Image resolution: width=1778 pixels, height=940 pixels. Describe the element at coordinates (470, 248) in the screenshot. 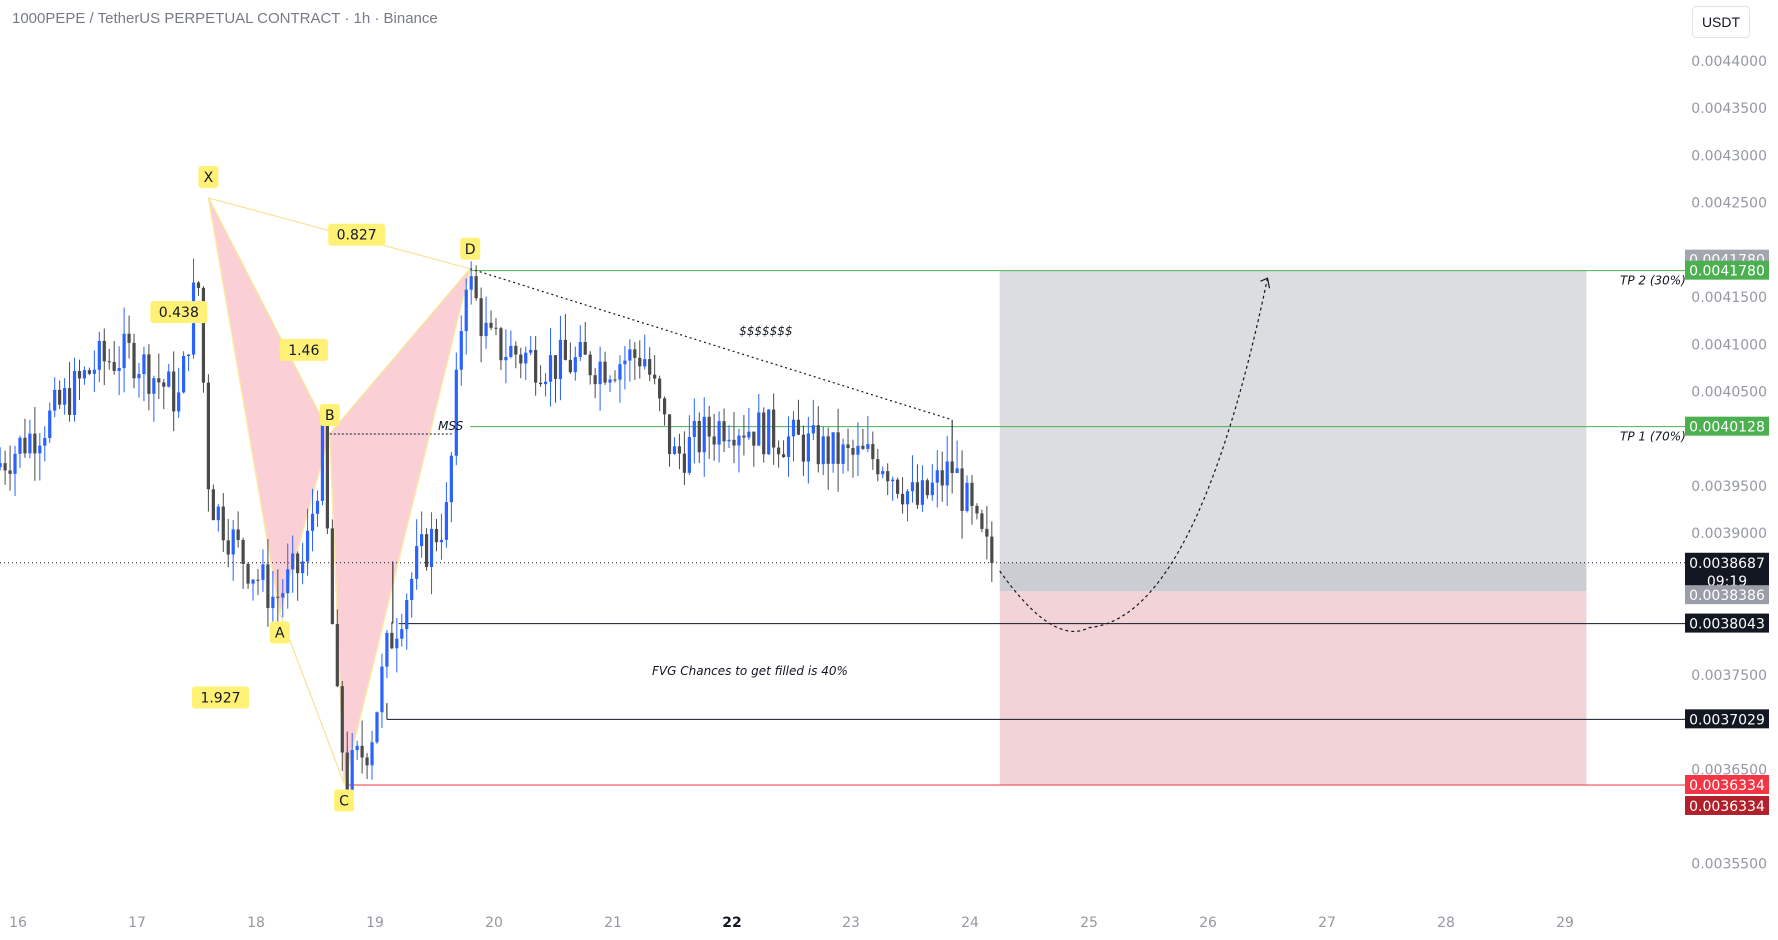

I see `point-label-d-box` at that location.